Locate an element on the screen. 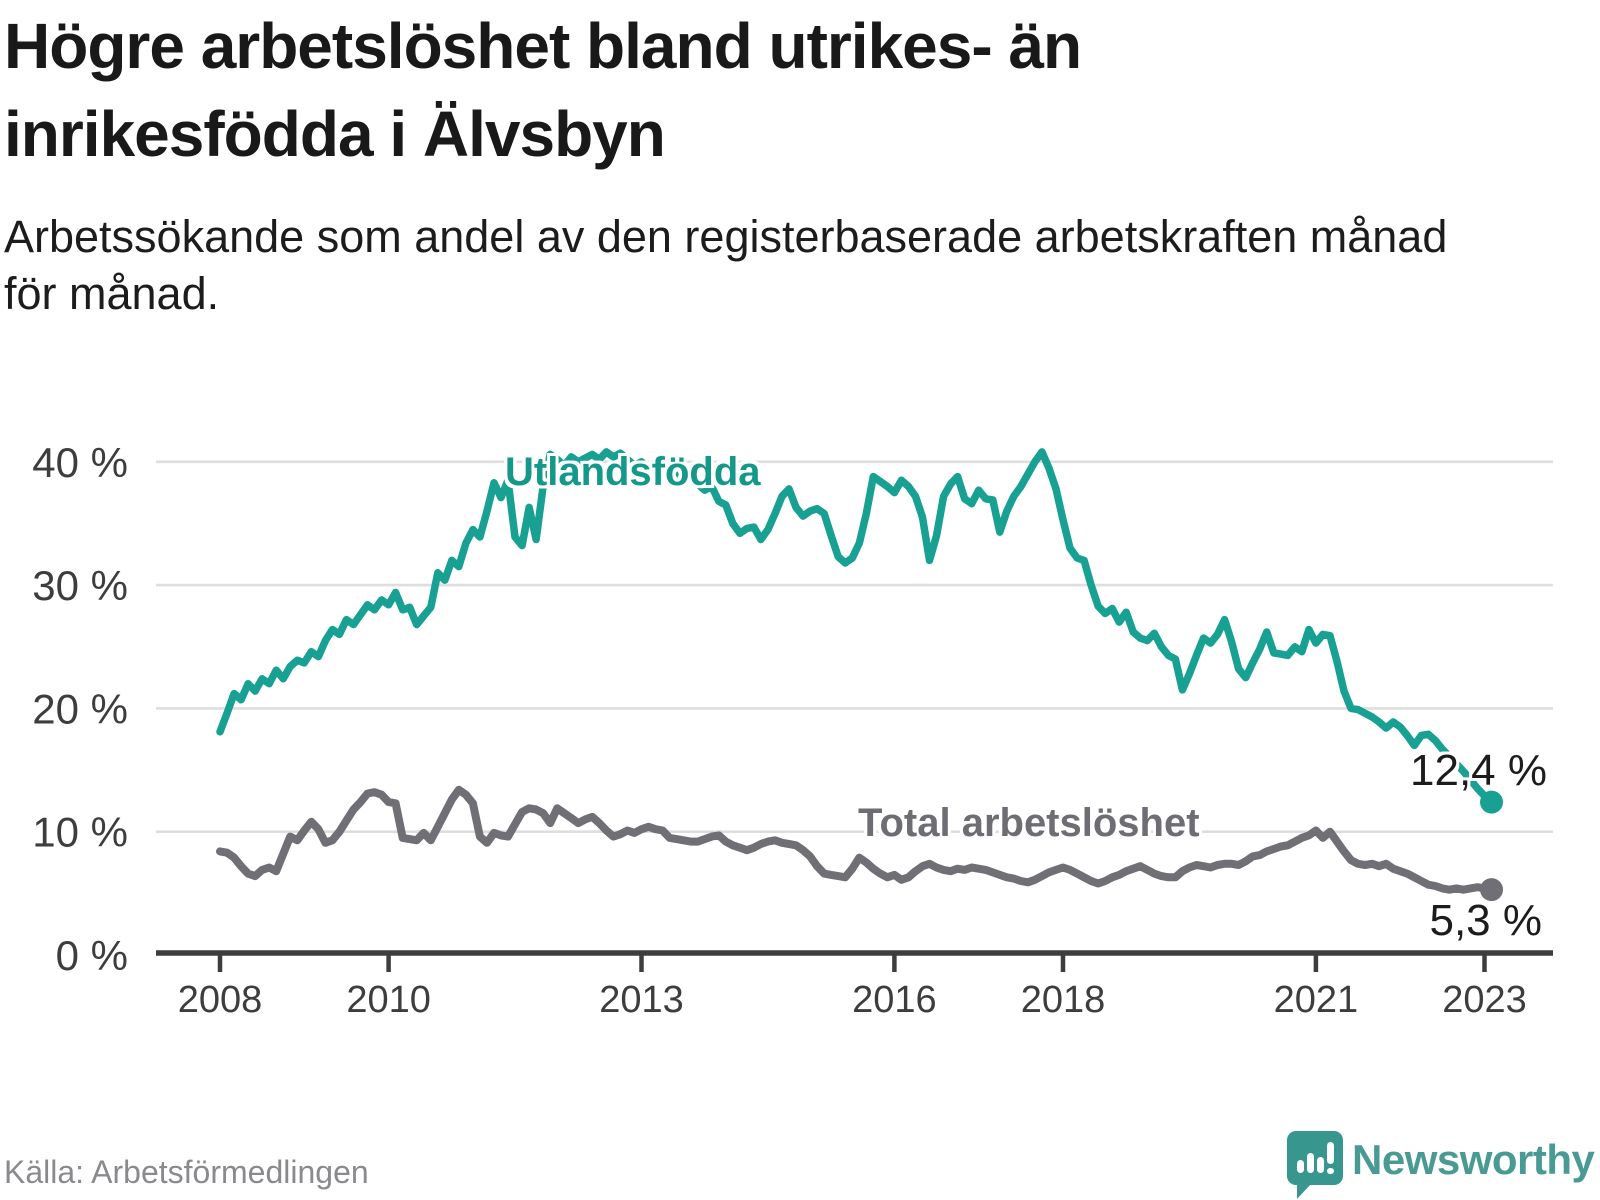 The image size is (1600, 1200). title-line-2: inrikesfödda i Älvsbyn is located at coordinates (335, 134).